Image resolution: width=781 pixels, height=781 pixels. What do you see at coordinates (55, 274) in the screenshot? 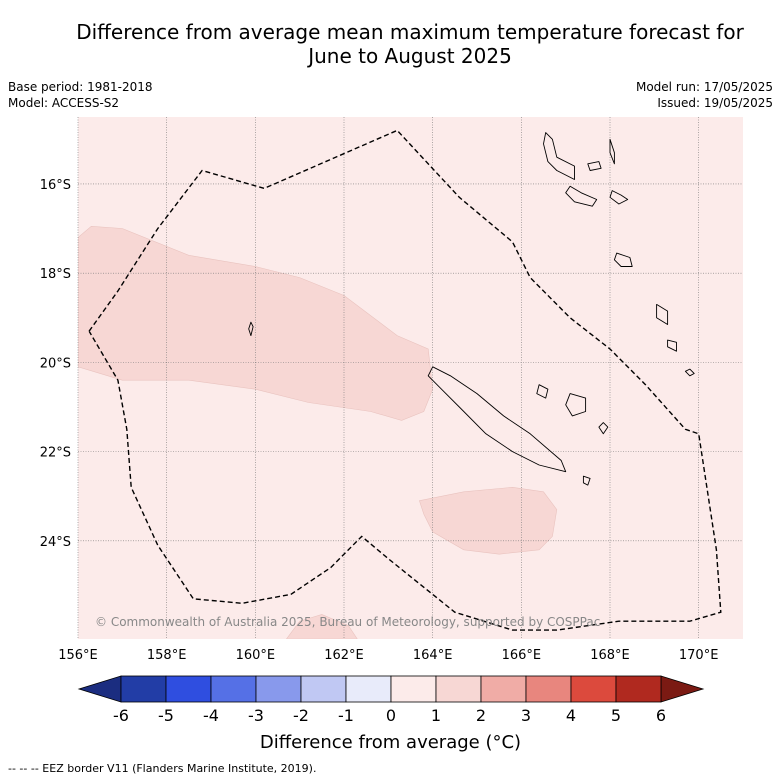
I see `lat-tick-label: 18°S` at bounding box center [55, 274].